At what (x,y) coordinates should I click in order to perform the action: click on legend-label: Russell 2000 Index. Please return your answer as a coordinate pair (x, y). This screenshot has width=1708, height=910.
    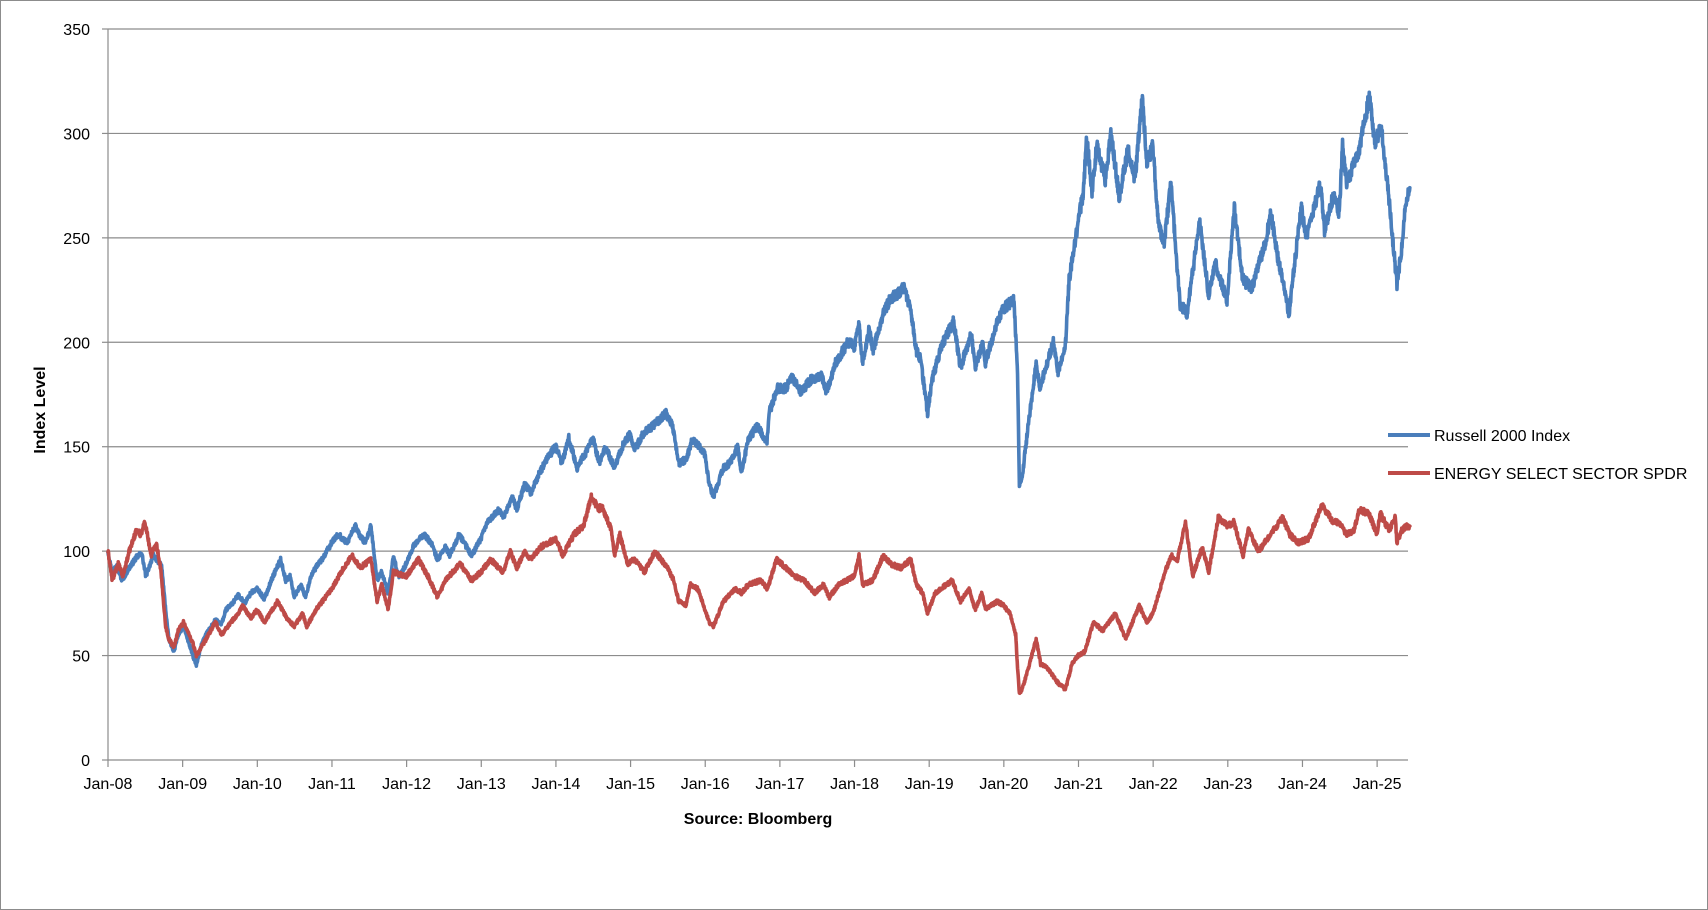
    Looking at the image, I should click on (1502, 436).